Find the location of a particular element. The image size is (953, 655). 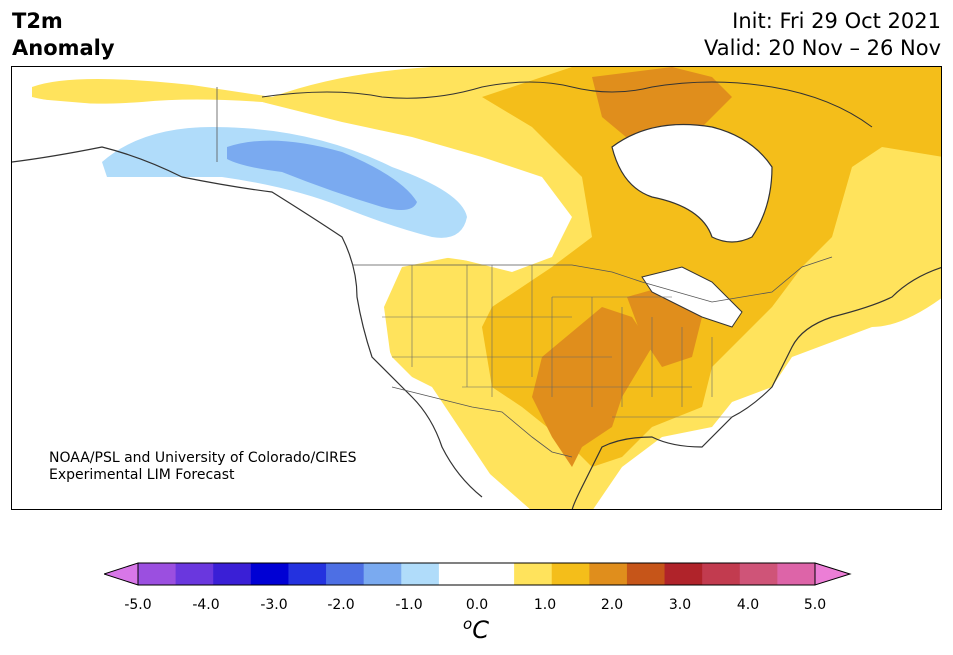

colorbar is located at coordinates (477, 576).